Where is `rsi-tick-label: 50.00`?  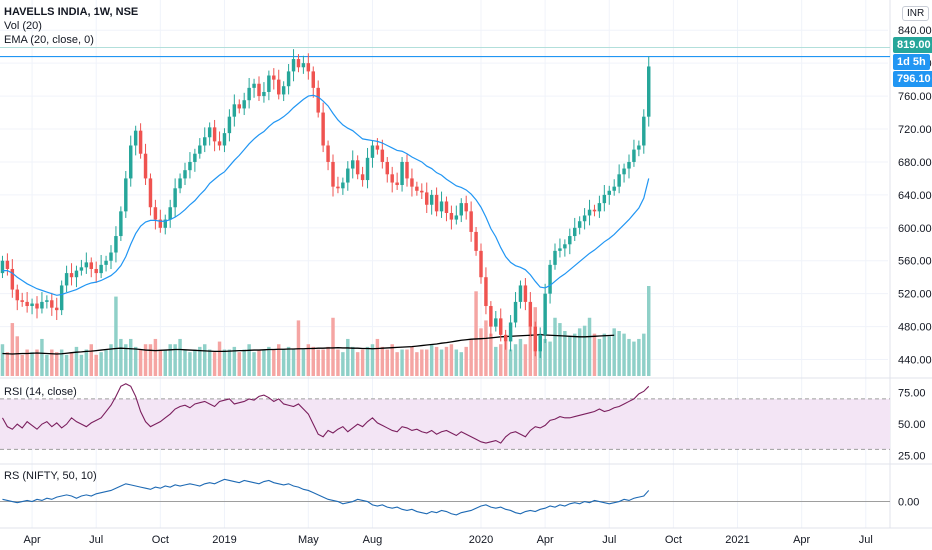 rsi-tick-label: 50.00 is located at coordinates (912, 425).